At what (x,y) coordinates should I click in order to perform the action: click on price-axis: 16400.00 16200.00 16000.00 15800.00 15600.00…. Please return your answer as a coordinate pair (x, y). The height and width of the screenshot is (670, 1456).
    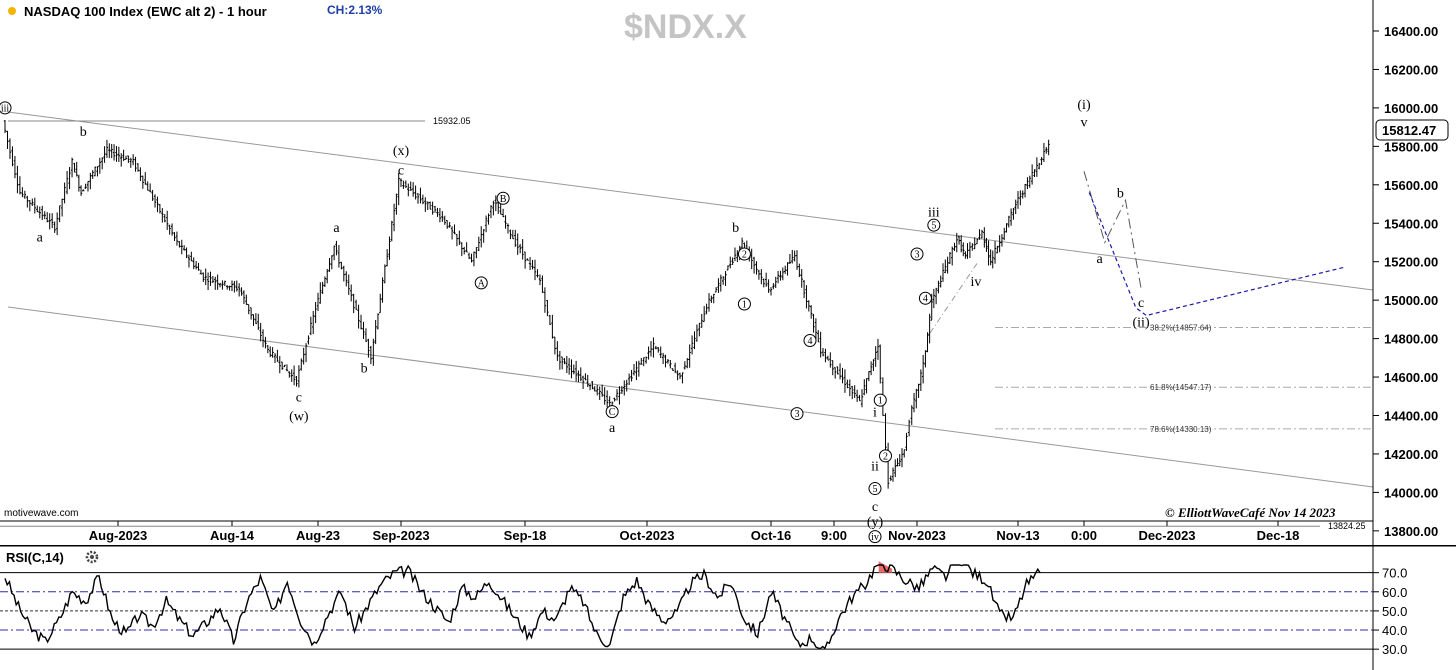
    Looking at the image, I should click on (1405, 281).